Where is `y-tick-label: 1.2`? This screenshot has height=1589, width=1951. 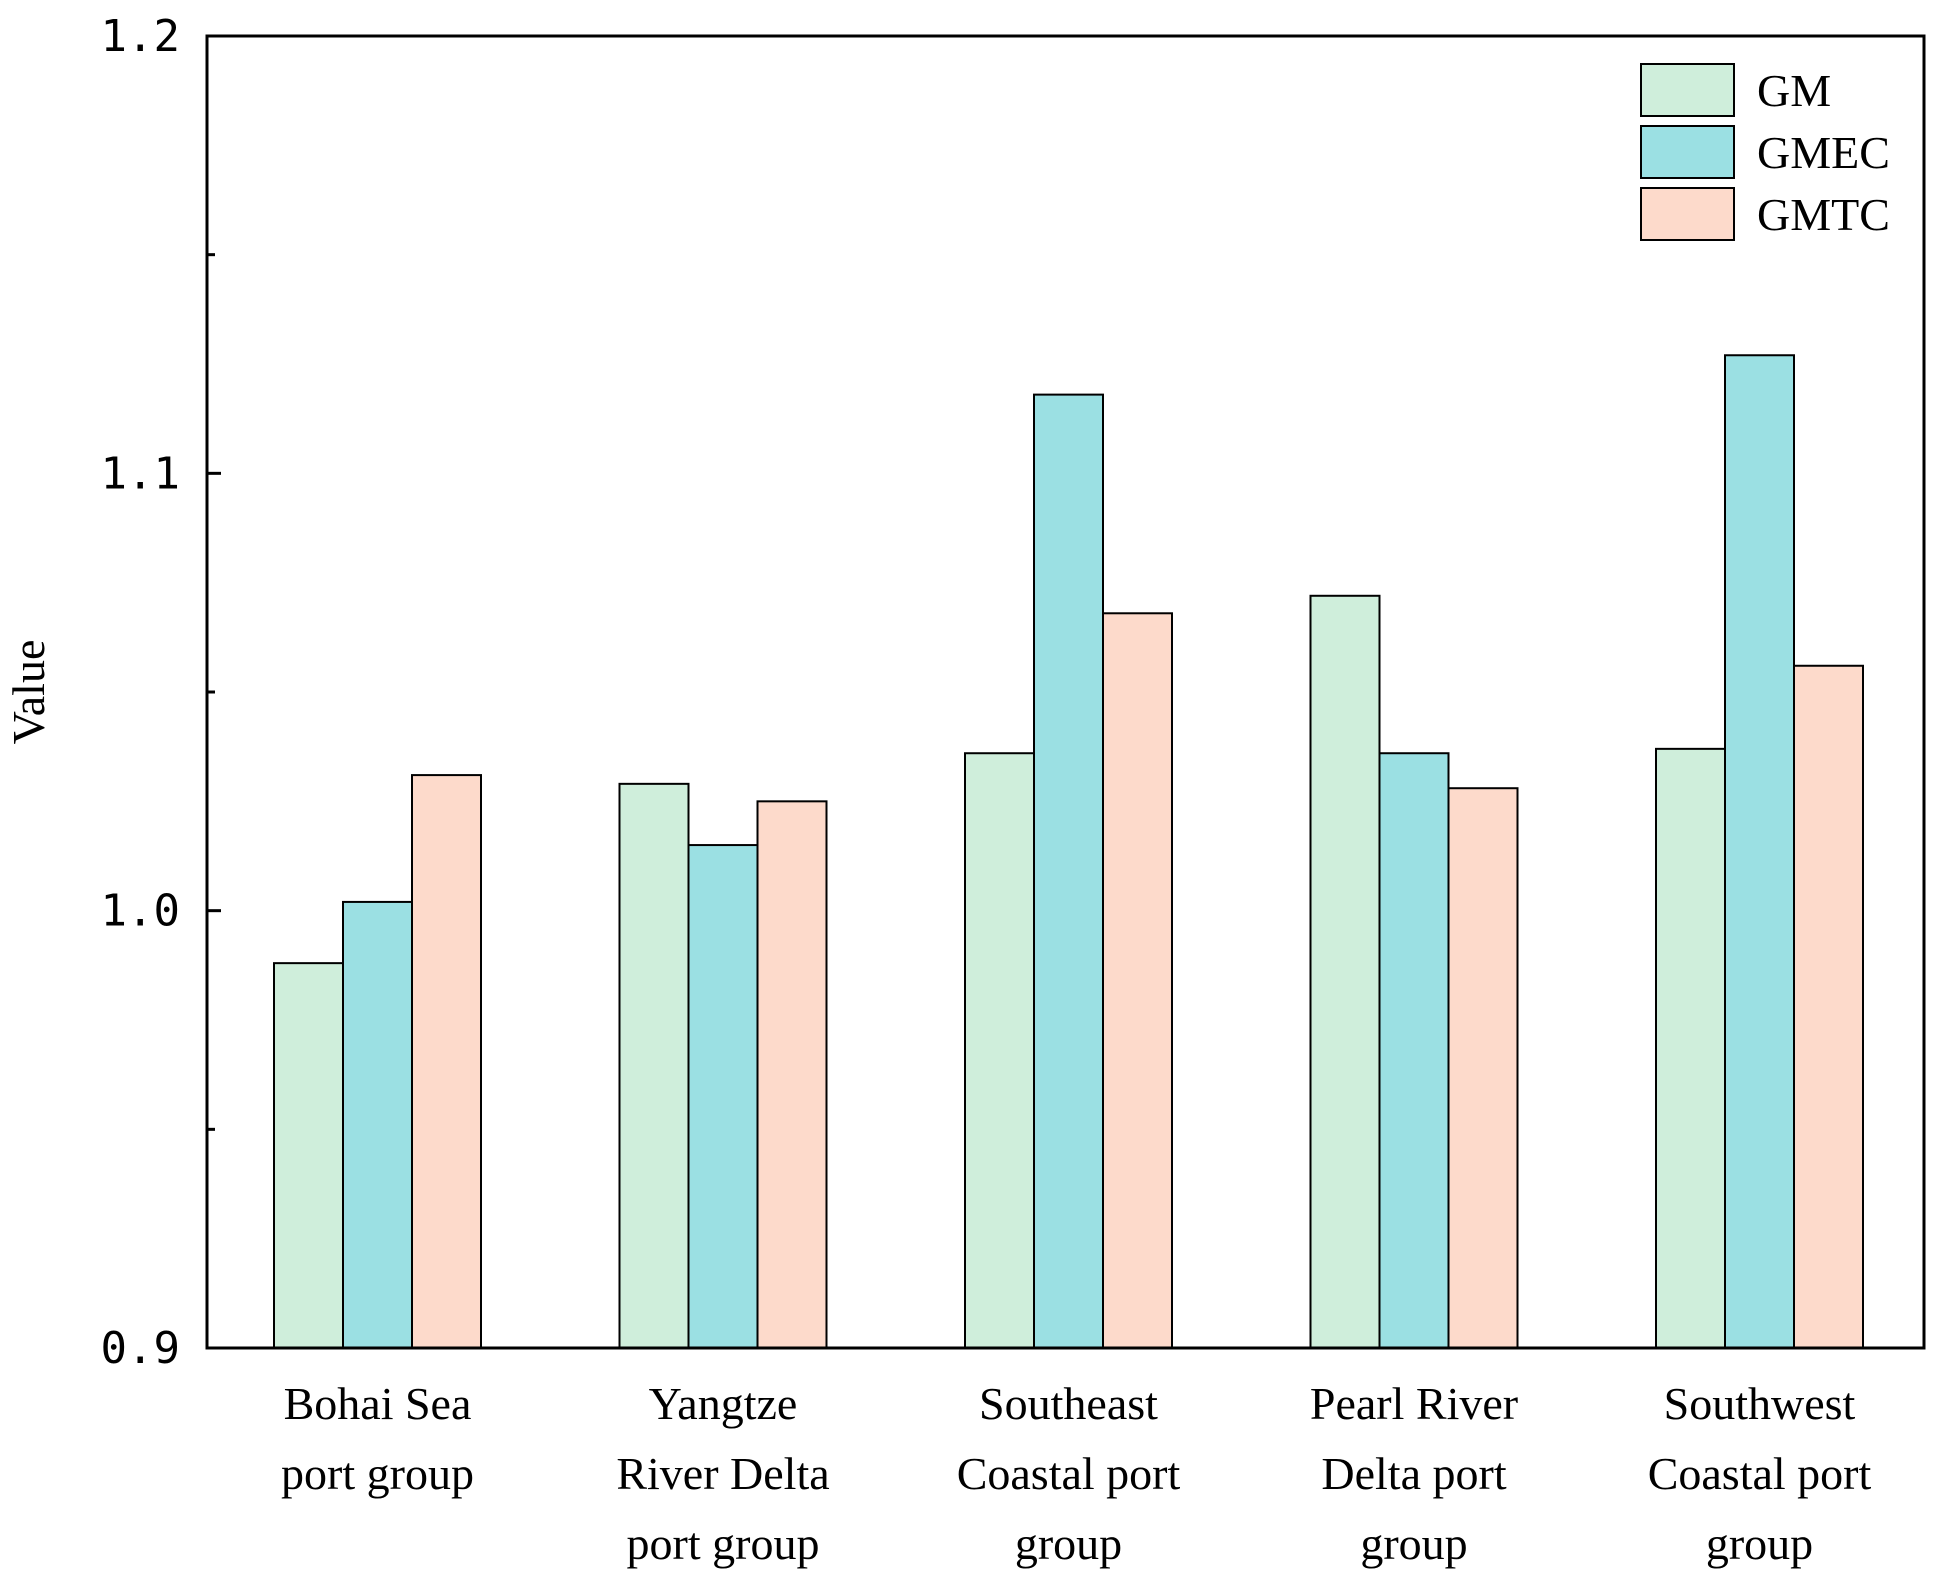
y-tick-label: 1.2 is located at coordinates (140, 36).